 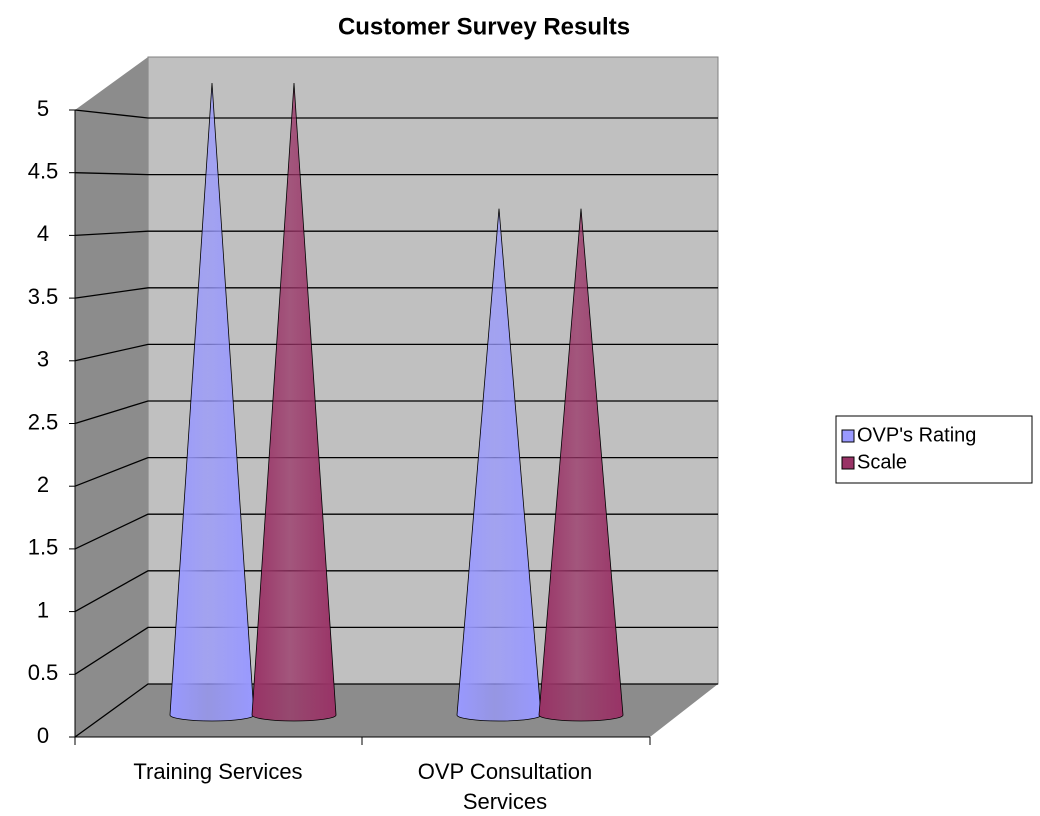 I want to click on y-tick-label: 1, so click(x=43, y=609).